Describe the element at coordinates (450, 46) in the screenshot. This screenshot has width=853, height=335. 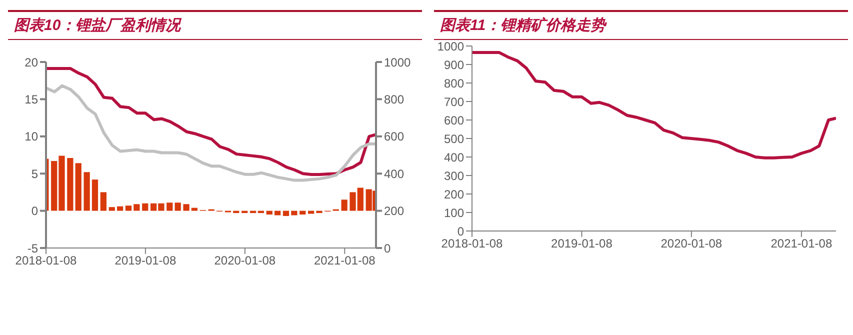
I see `y-tick-label: 1000` at that location.